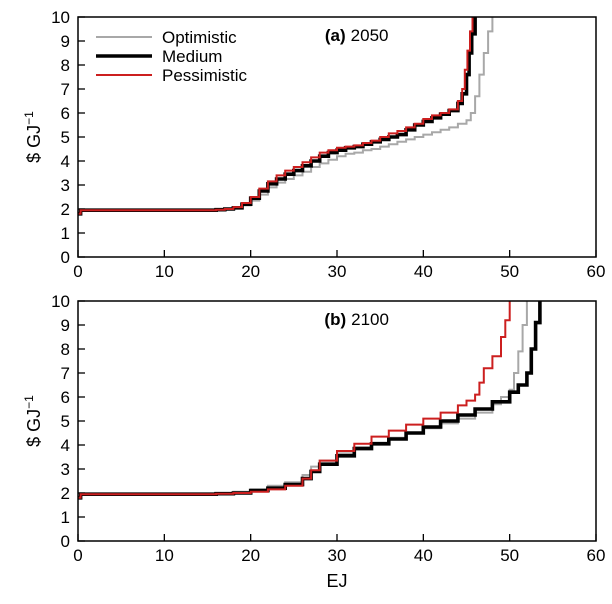  Describe the element at coordinates (205, 75) in the screenshot. I see `legend-label-pessimistic: Pessimistic` at that location.